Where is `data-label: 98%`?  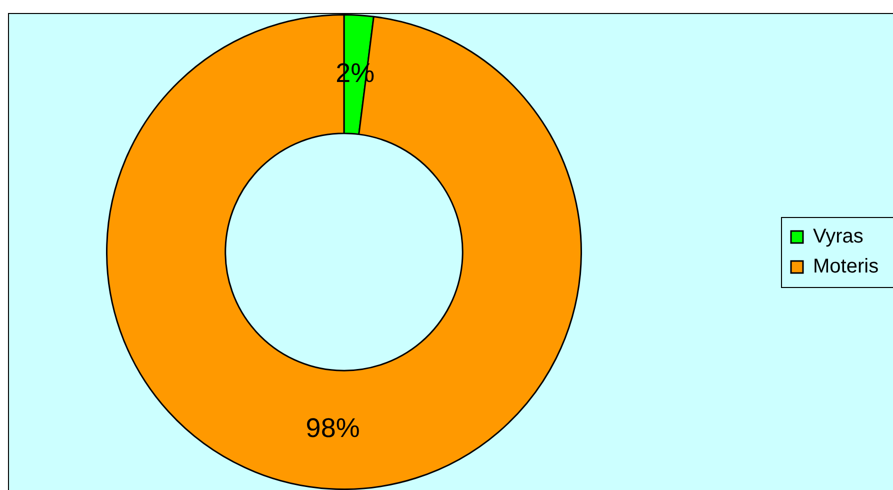 data-label: 98% is located at coordinates (333, 428).